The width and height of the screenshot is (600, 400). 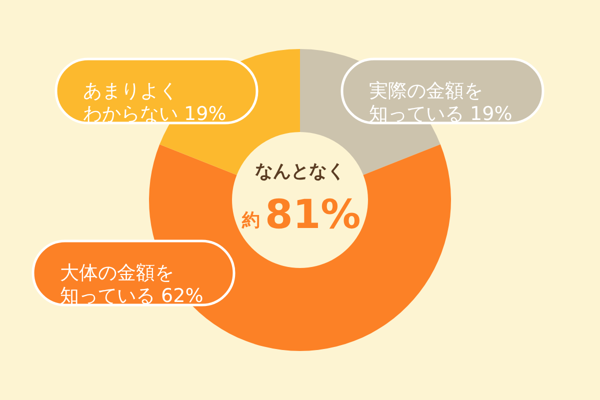 I want to click on text: 81%, so click(x=313, y=215).